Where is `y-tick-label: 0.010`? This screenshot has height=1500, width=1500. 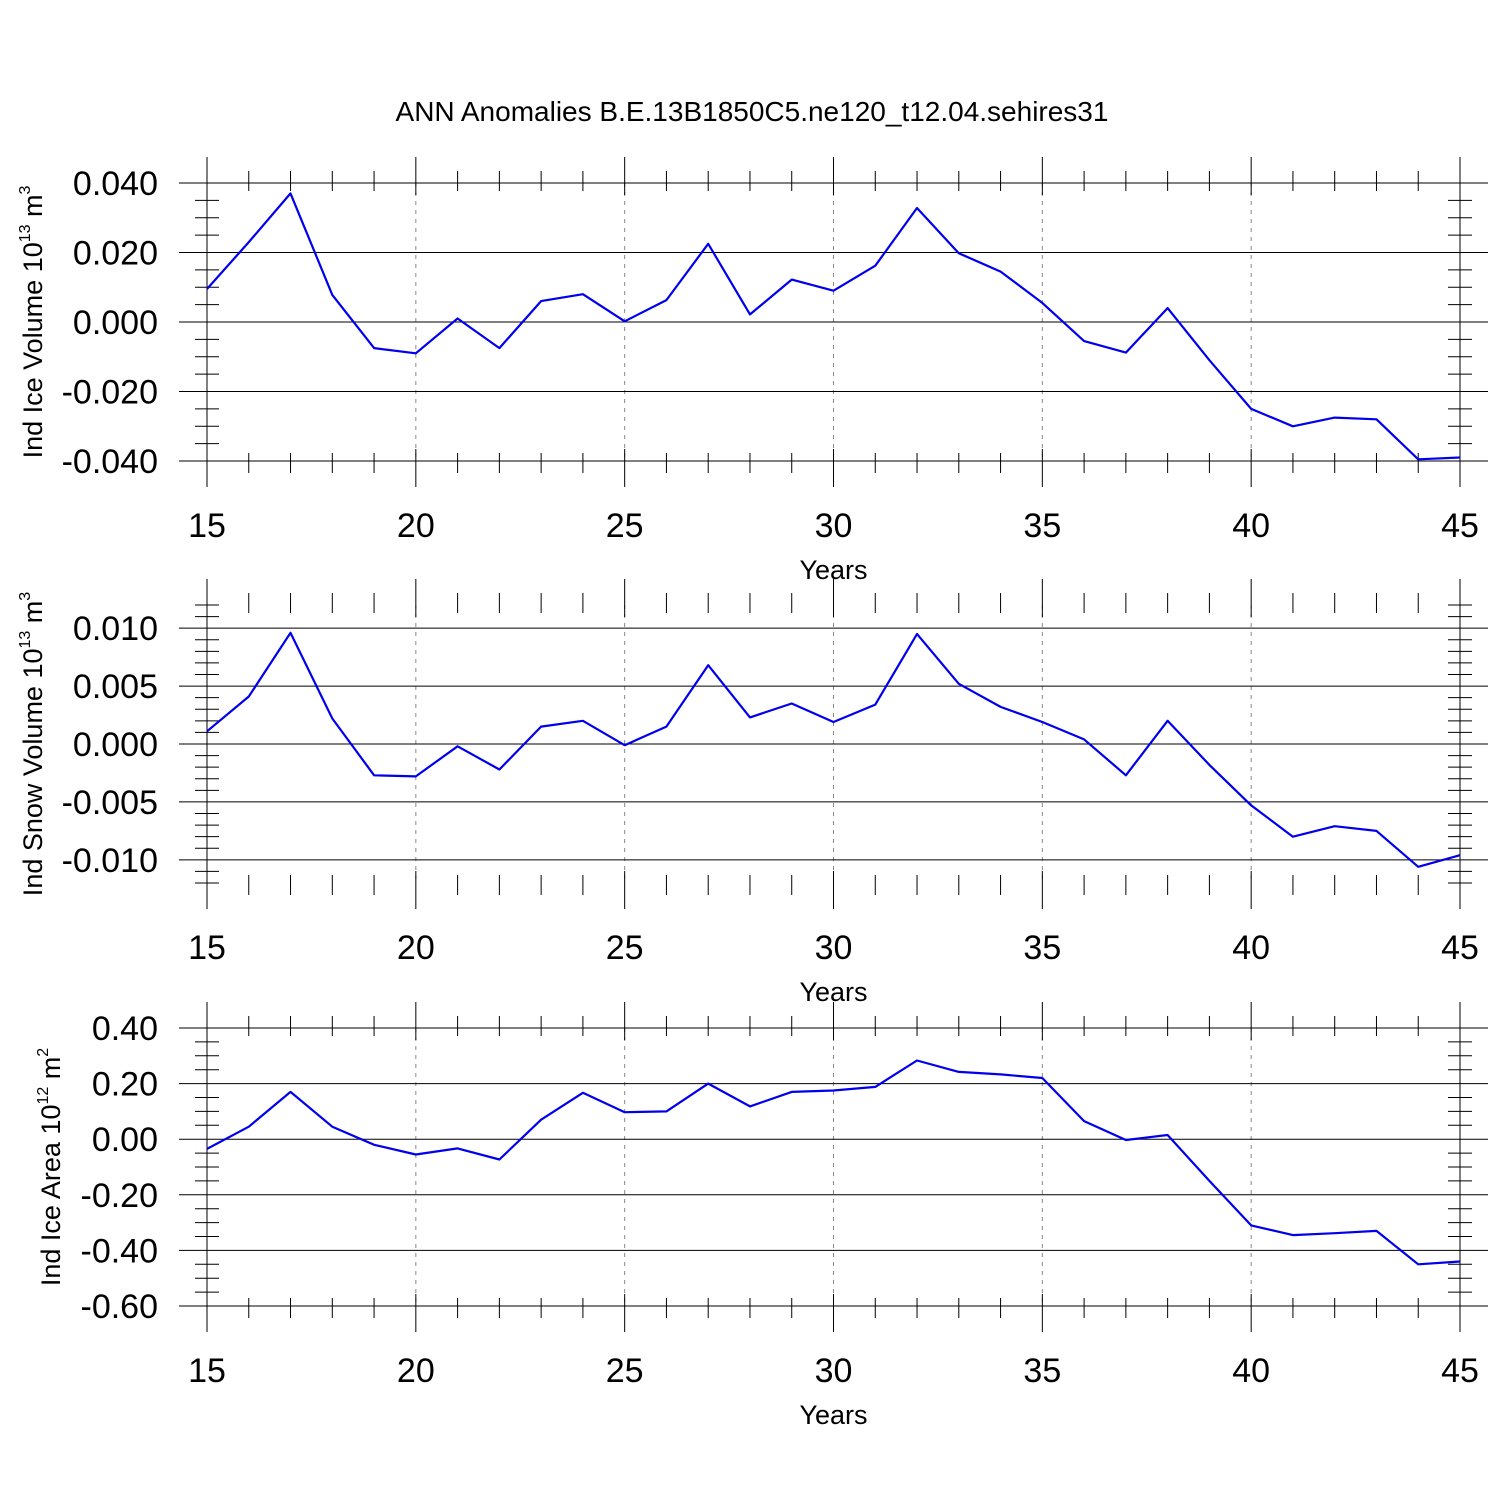
y-tick-label: 0.010 is located at coordinates (115, 629).